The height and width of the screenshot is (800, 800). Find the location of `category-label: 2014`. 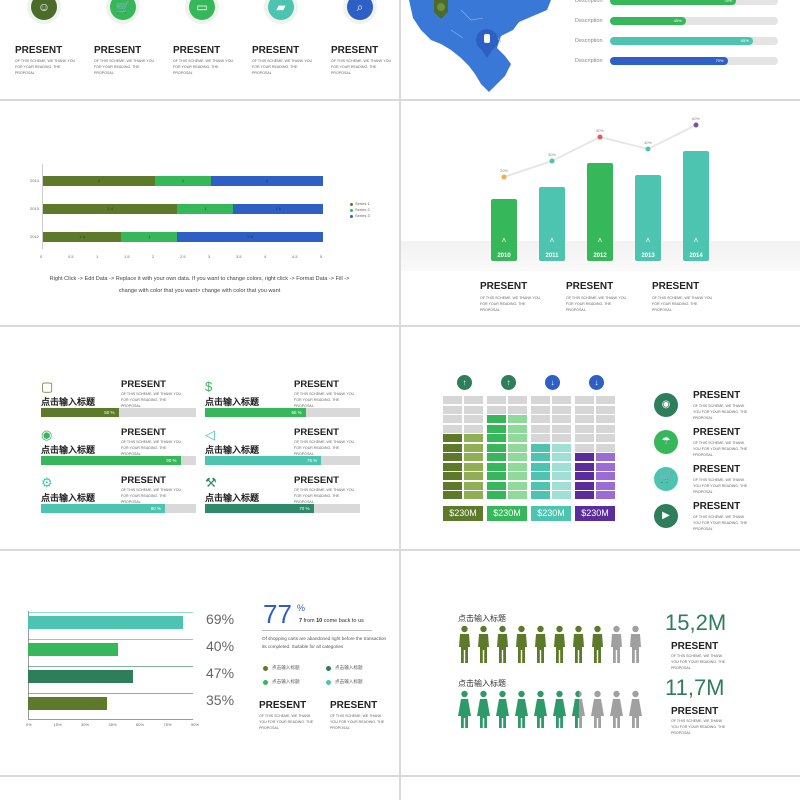

category-label: 2014 is located at coordinates (34, 180).